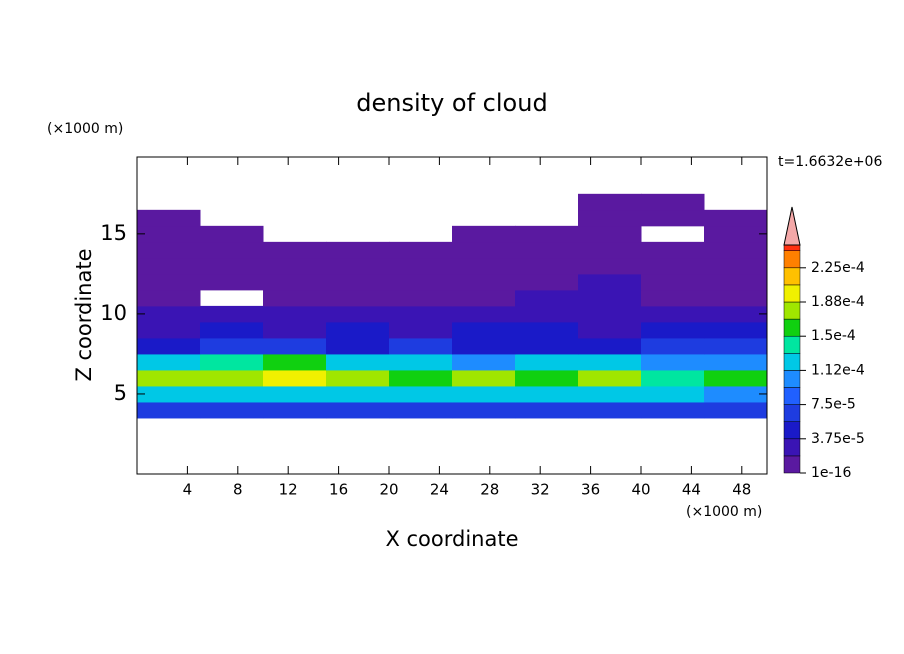  What do you see at coordinates (238, 490) in the screenshot?
I see `x-tick-label: 8` at bounding box center [238, 490].